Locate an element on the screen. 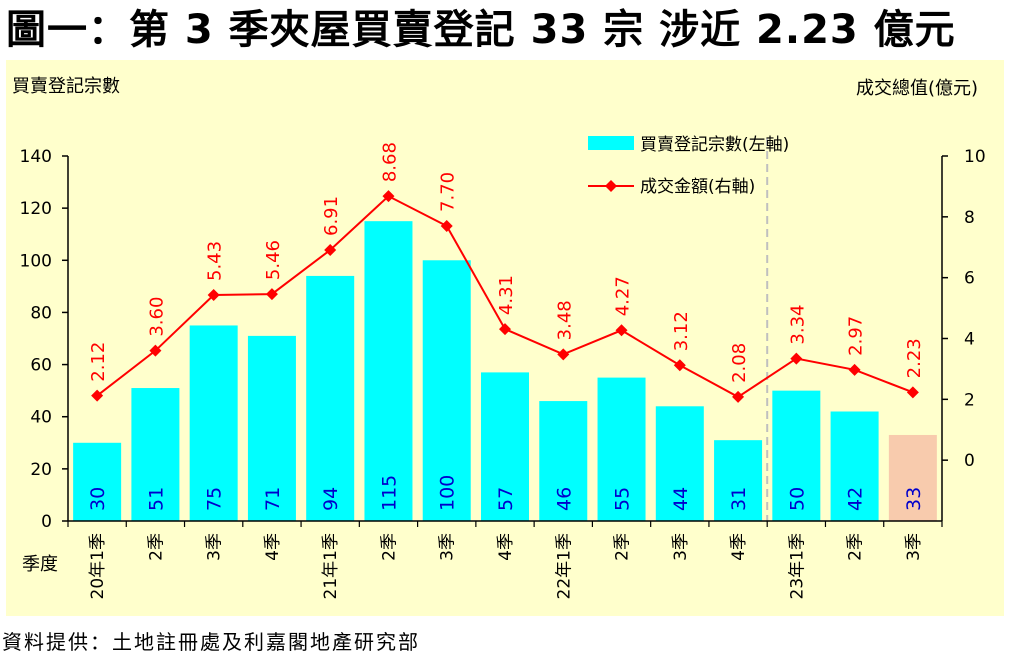 This screenshot has width=1017, height=660. left-tick-label: 0 is located at coordinates (46, 522).